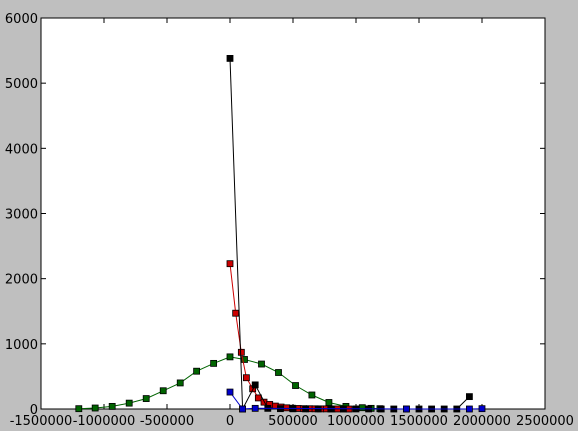  I want to click on x-tick-label: -1500000, so click(41, 421).